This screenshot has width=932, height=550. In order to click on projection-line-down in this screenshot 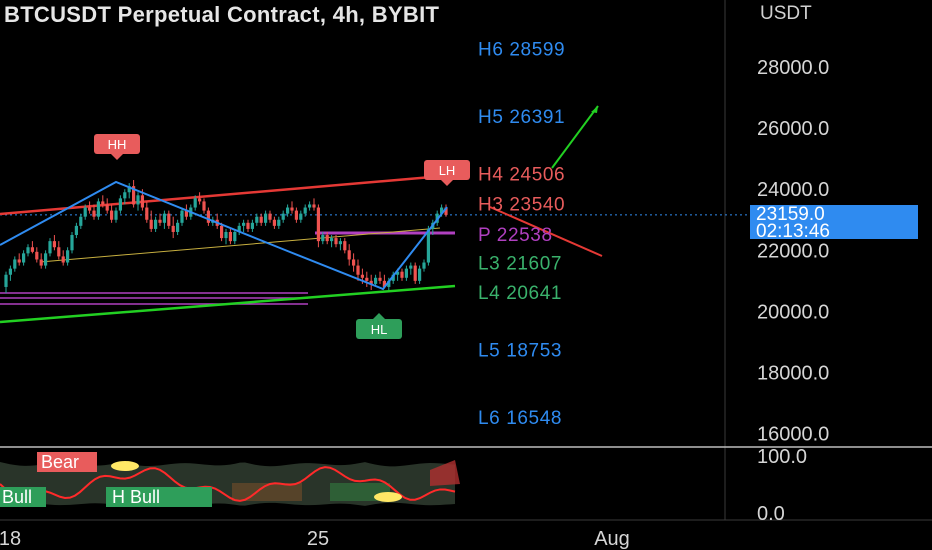, I will do `click(546, 231)`.